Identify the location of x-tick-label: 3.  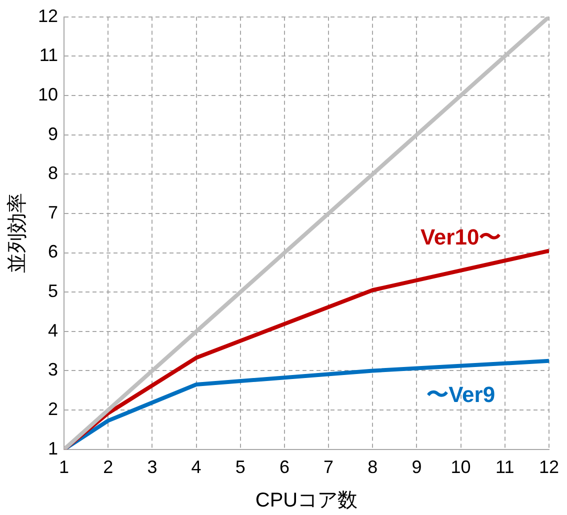
(152, 467).